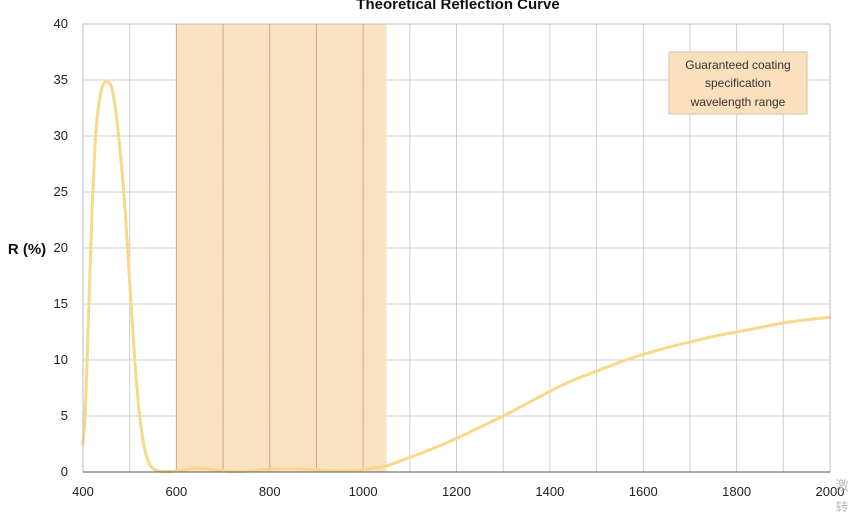 Image resolution: width=851 pixels, height=512 pixels. What do you see at coordinates (61, 79) in the screenshot?
I see `y-tick-label: 35` at bounding box center [61, 79].